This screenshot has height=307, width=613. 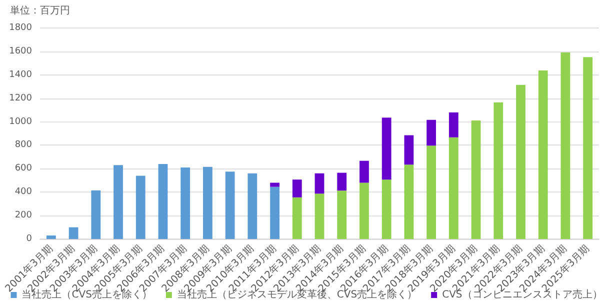 I want to click on y-tick-label: 1800, so click(x=20, y=28).